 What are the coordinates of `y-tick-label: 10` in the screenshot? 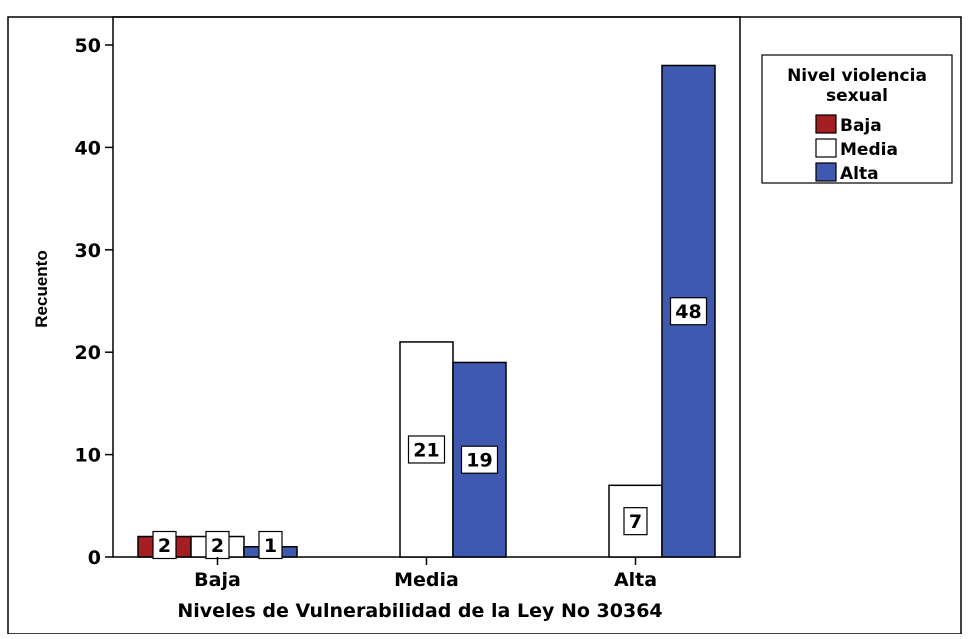 It's located at (88, 456).